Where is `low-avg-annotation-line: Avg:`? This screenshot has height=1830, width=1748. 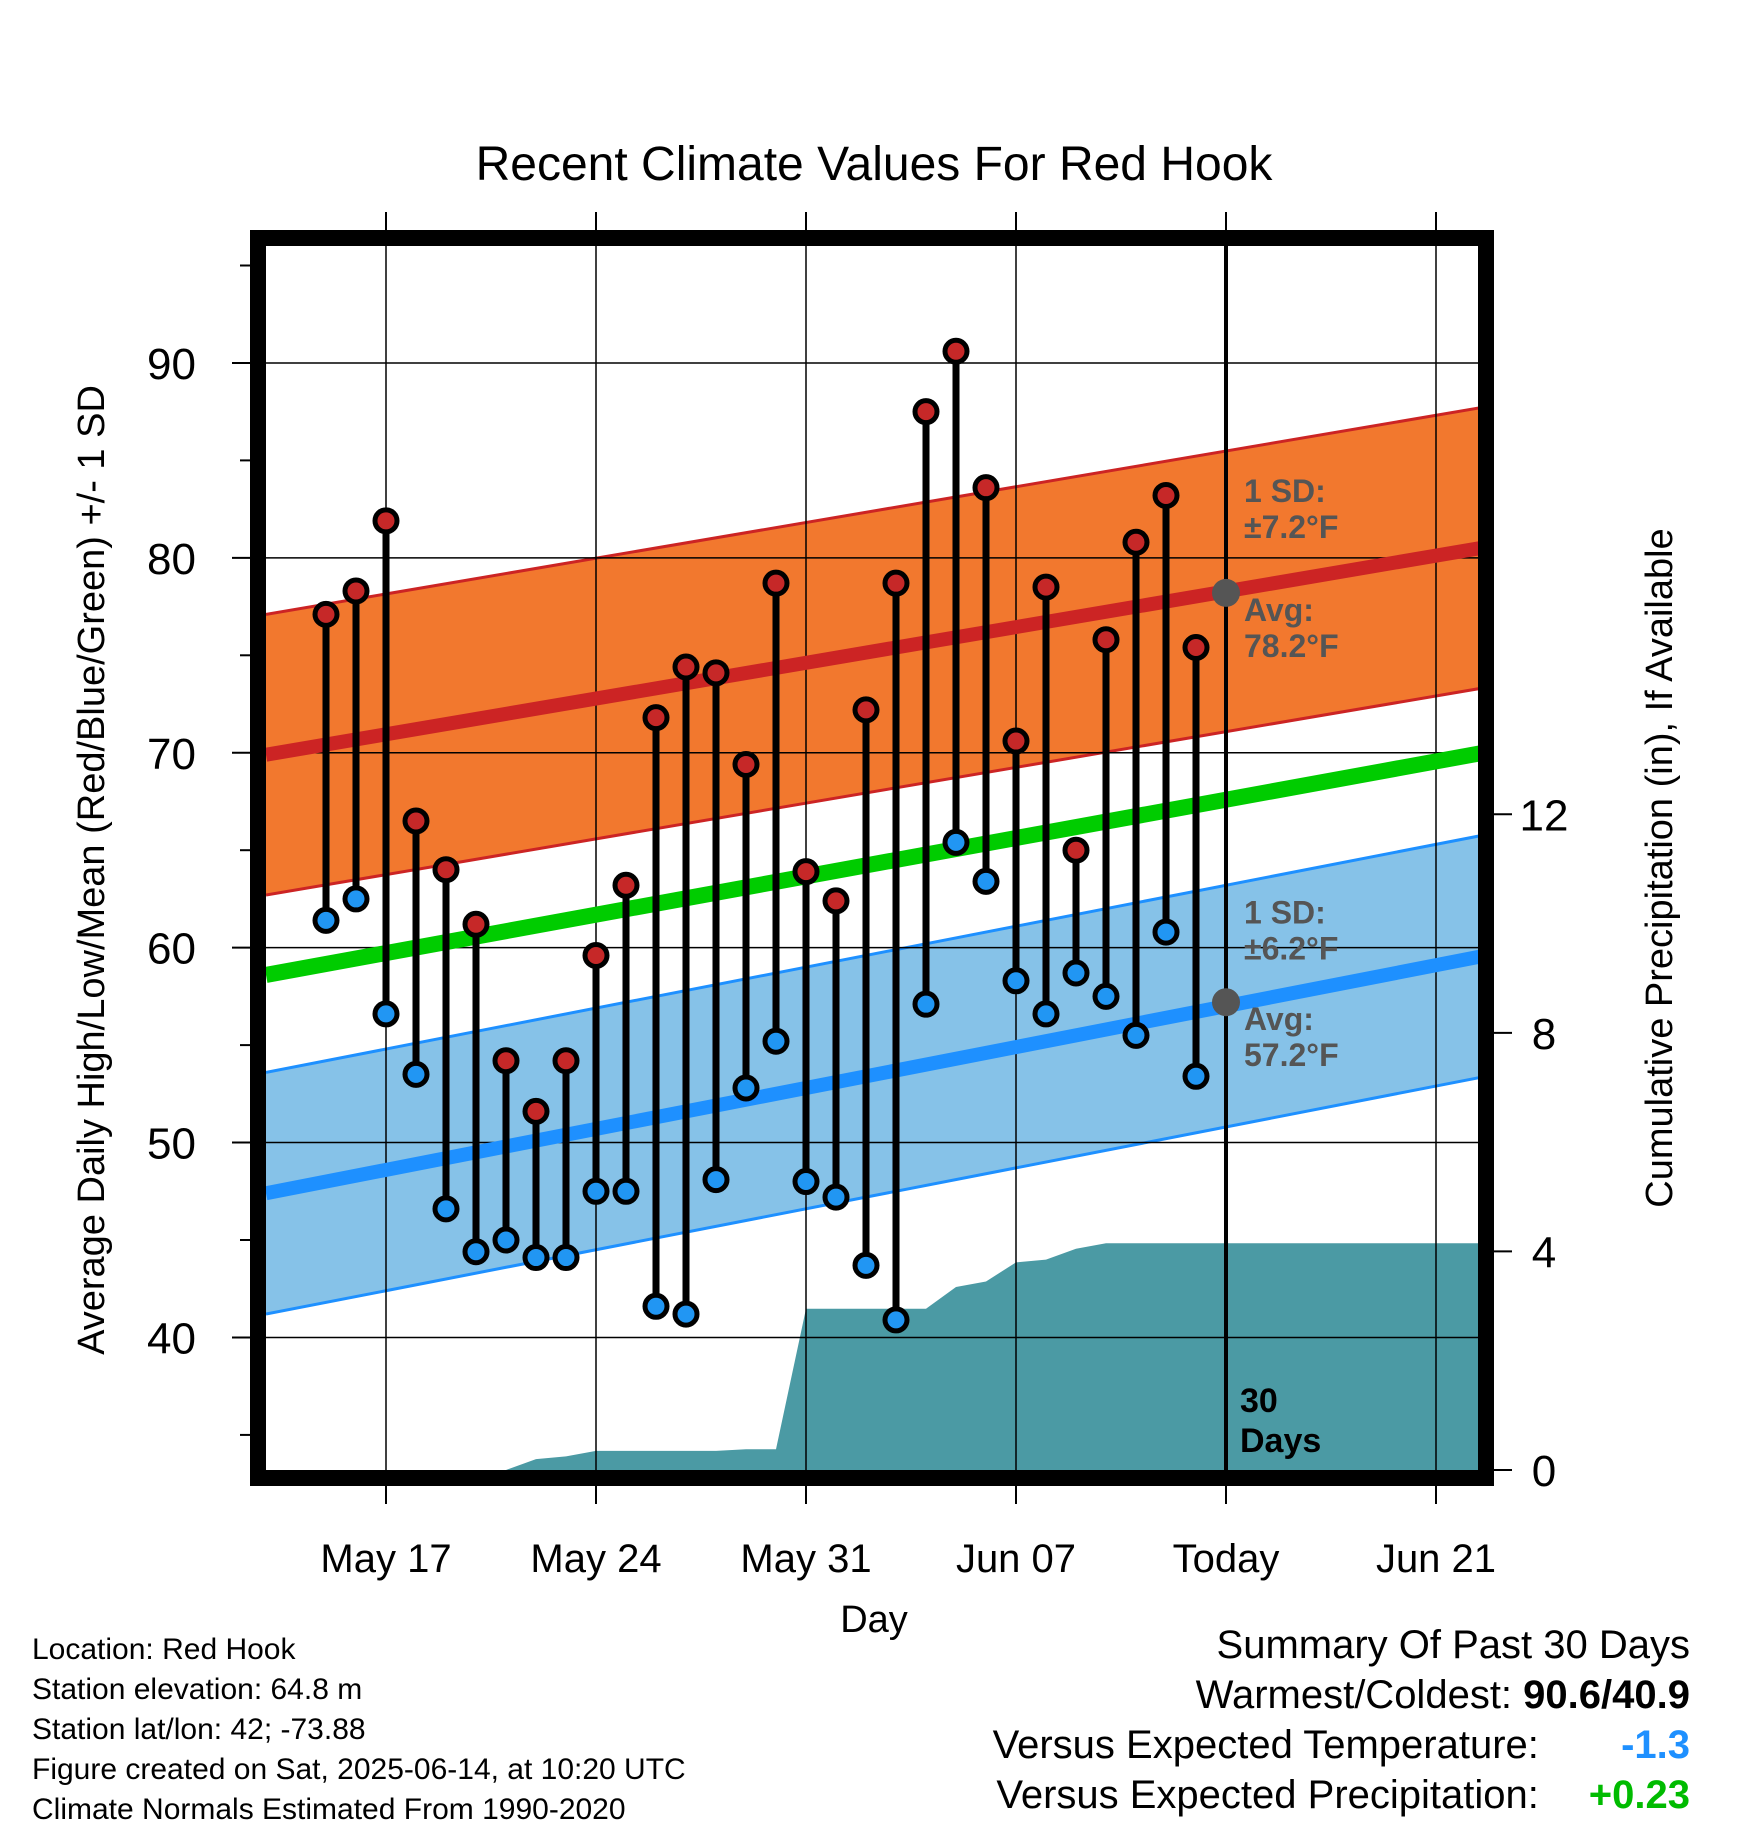 low-avg-annotation-line: Avg: is located at coordinates (1279, 1019).